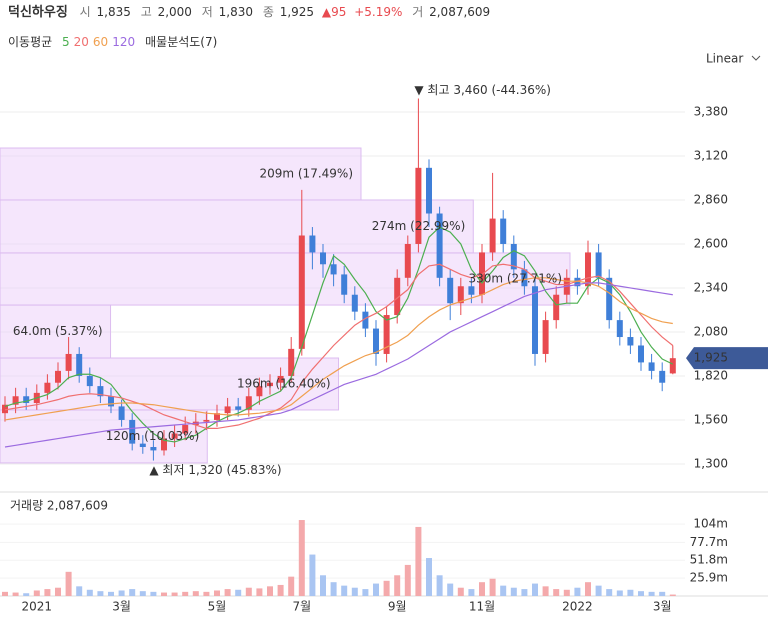  What do you see at coordinates (709, 578) in the screenshot?
I see `volume-tick-label: 25.9m` at bounding box center [709, 578].